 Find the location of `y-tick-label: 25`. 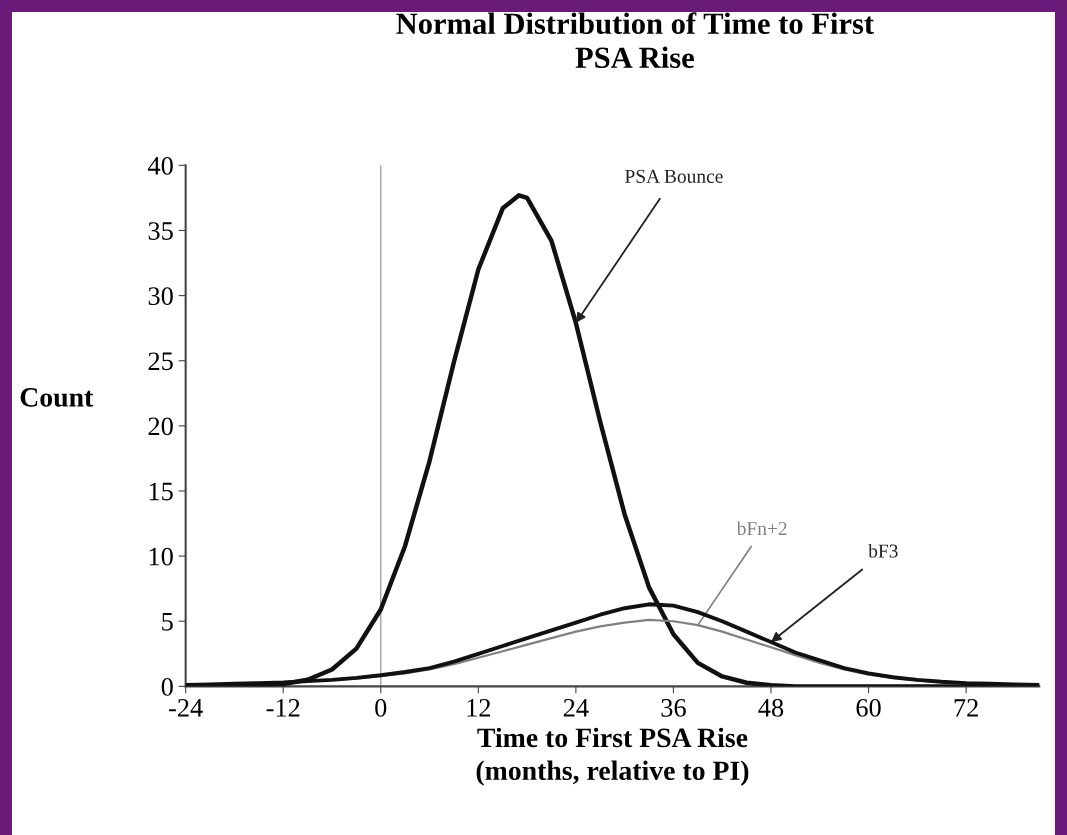

y-tick-label: 25 is located at coordinates (160, 361).